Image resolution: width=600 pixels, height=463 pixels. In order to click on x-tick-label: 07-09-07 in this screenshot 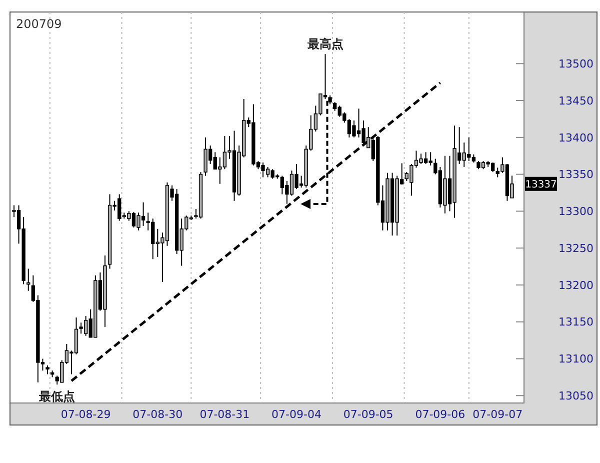, I will do `click(497, 414)`.